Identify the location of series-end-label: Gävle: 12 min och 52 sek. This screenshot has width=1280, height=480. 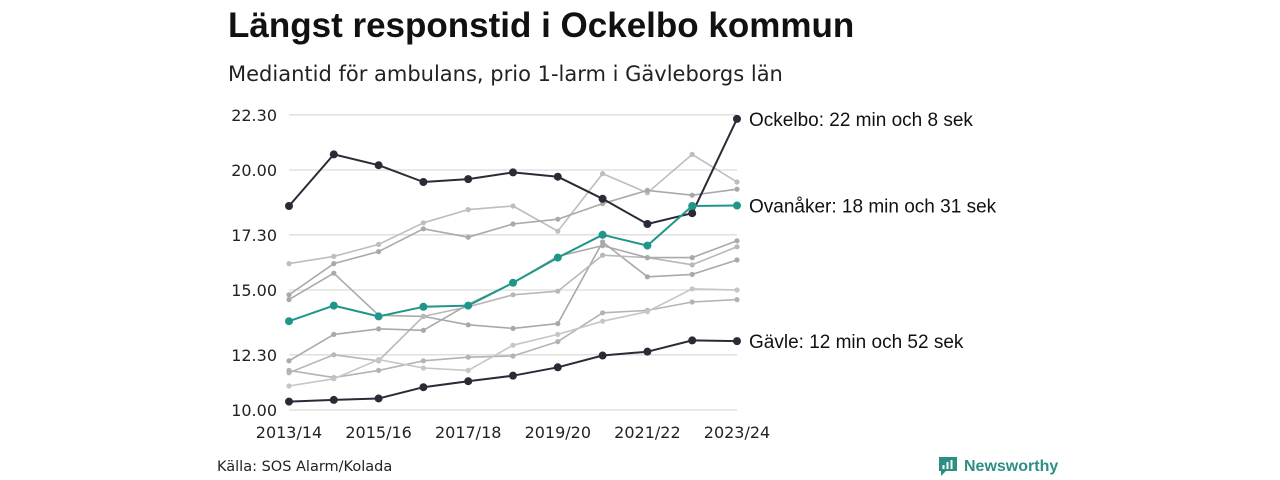
(856, 342).